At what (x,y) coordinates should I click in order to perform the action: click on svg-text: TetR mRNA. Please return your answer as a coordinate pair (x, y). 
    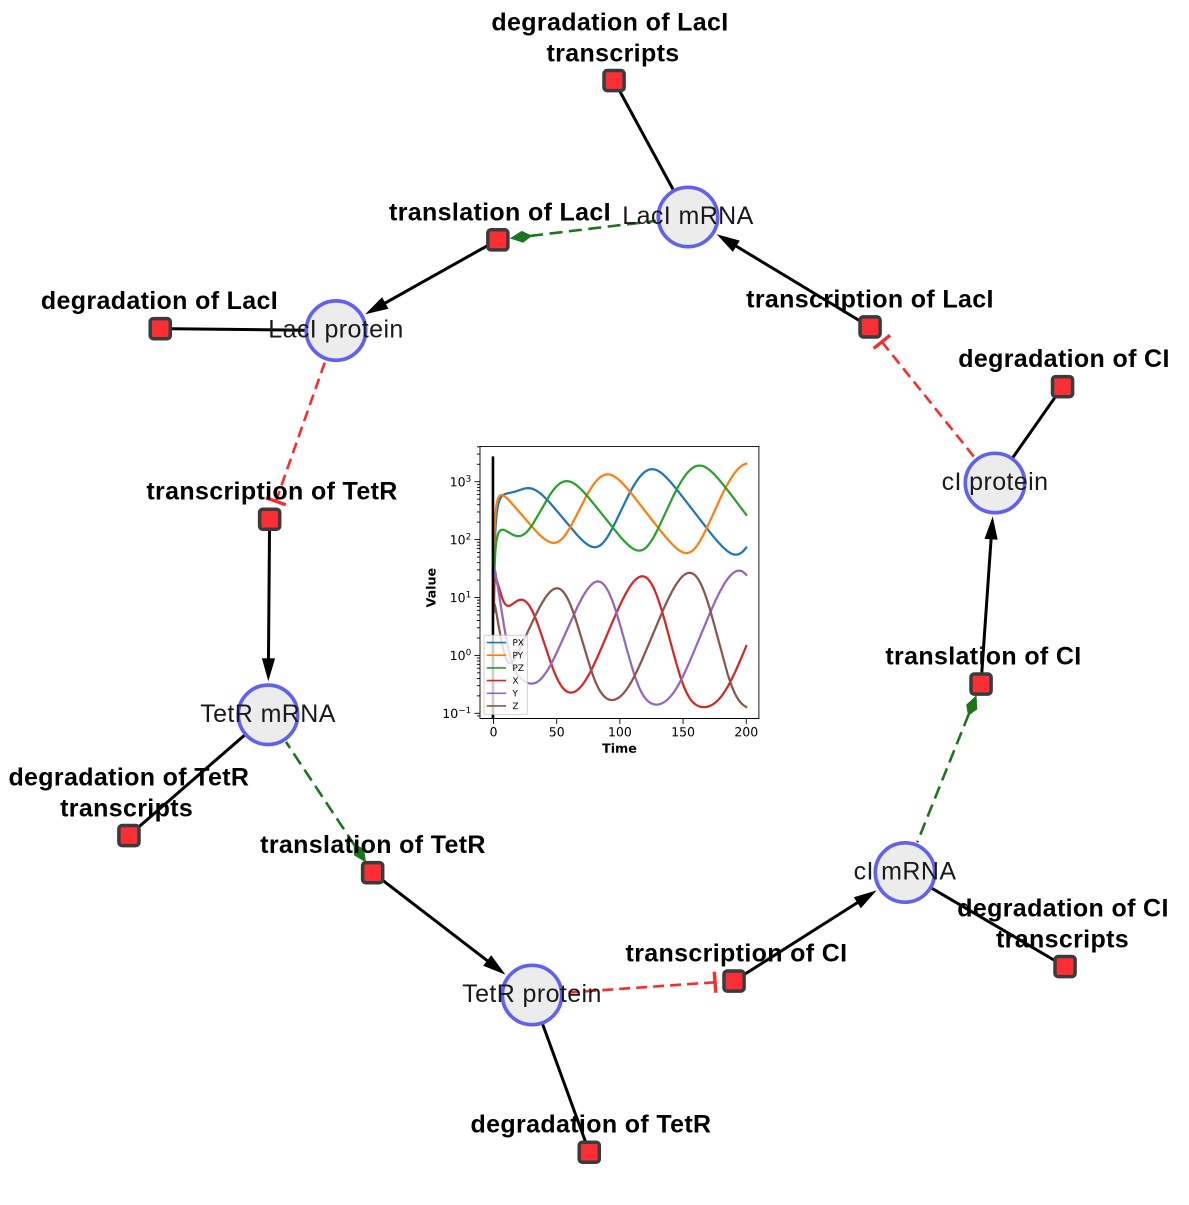
    Looking at the image, I should click on (268, 714).